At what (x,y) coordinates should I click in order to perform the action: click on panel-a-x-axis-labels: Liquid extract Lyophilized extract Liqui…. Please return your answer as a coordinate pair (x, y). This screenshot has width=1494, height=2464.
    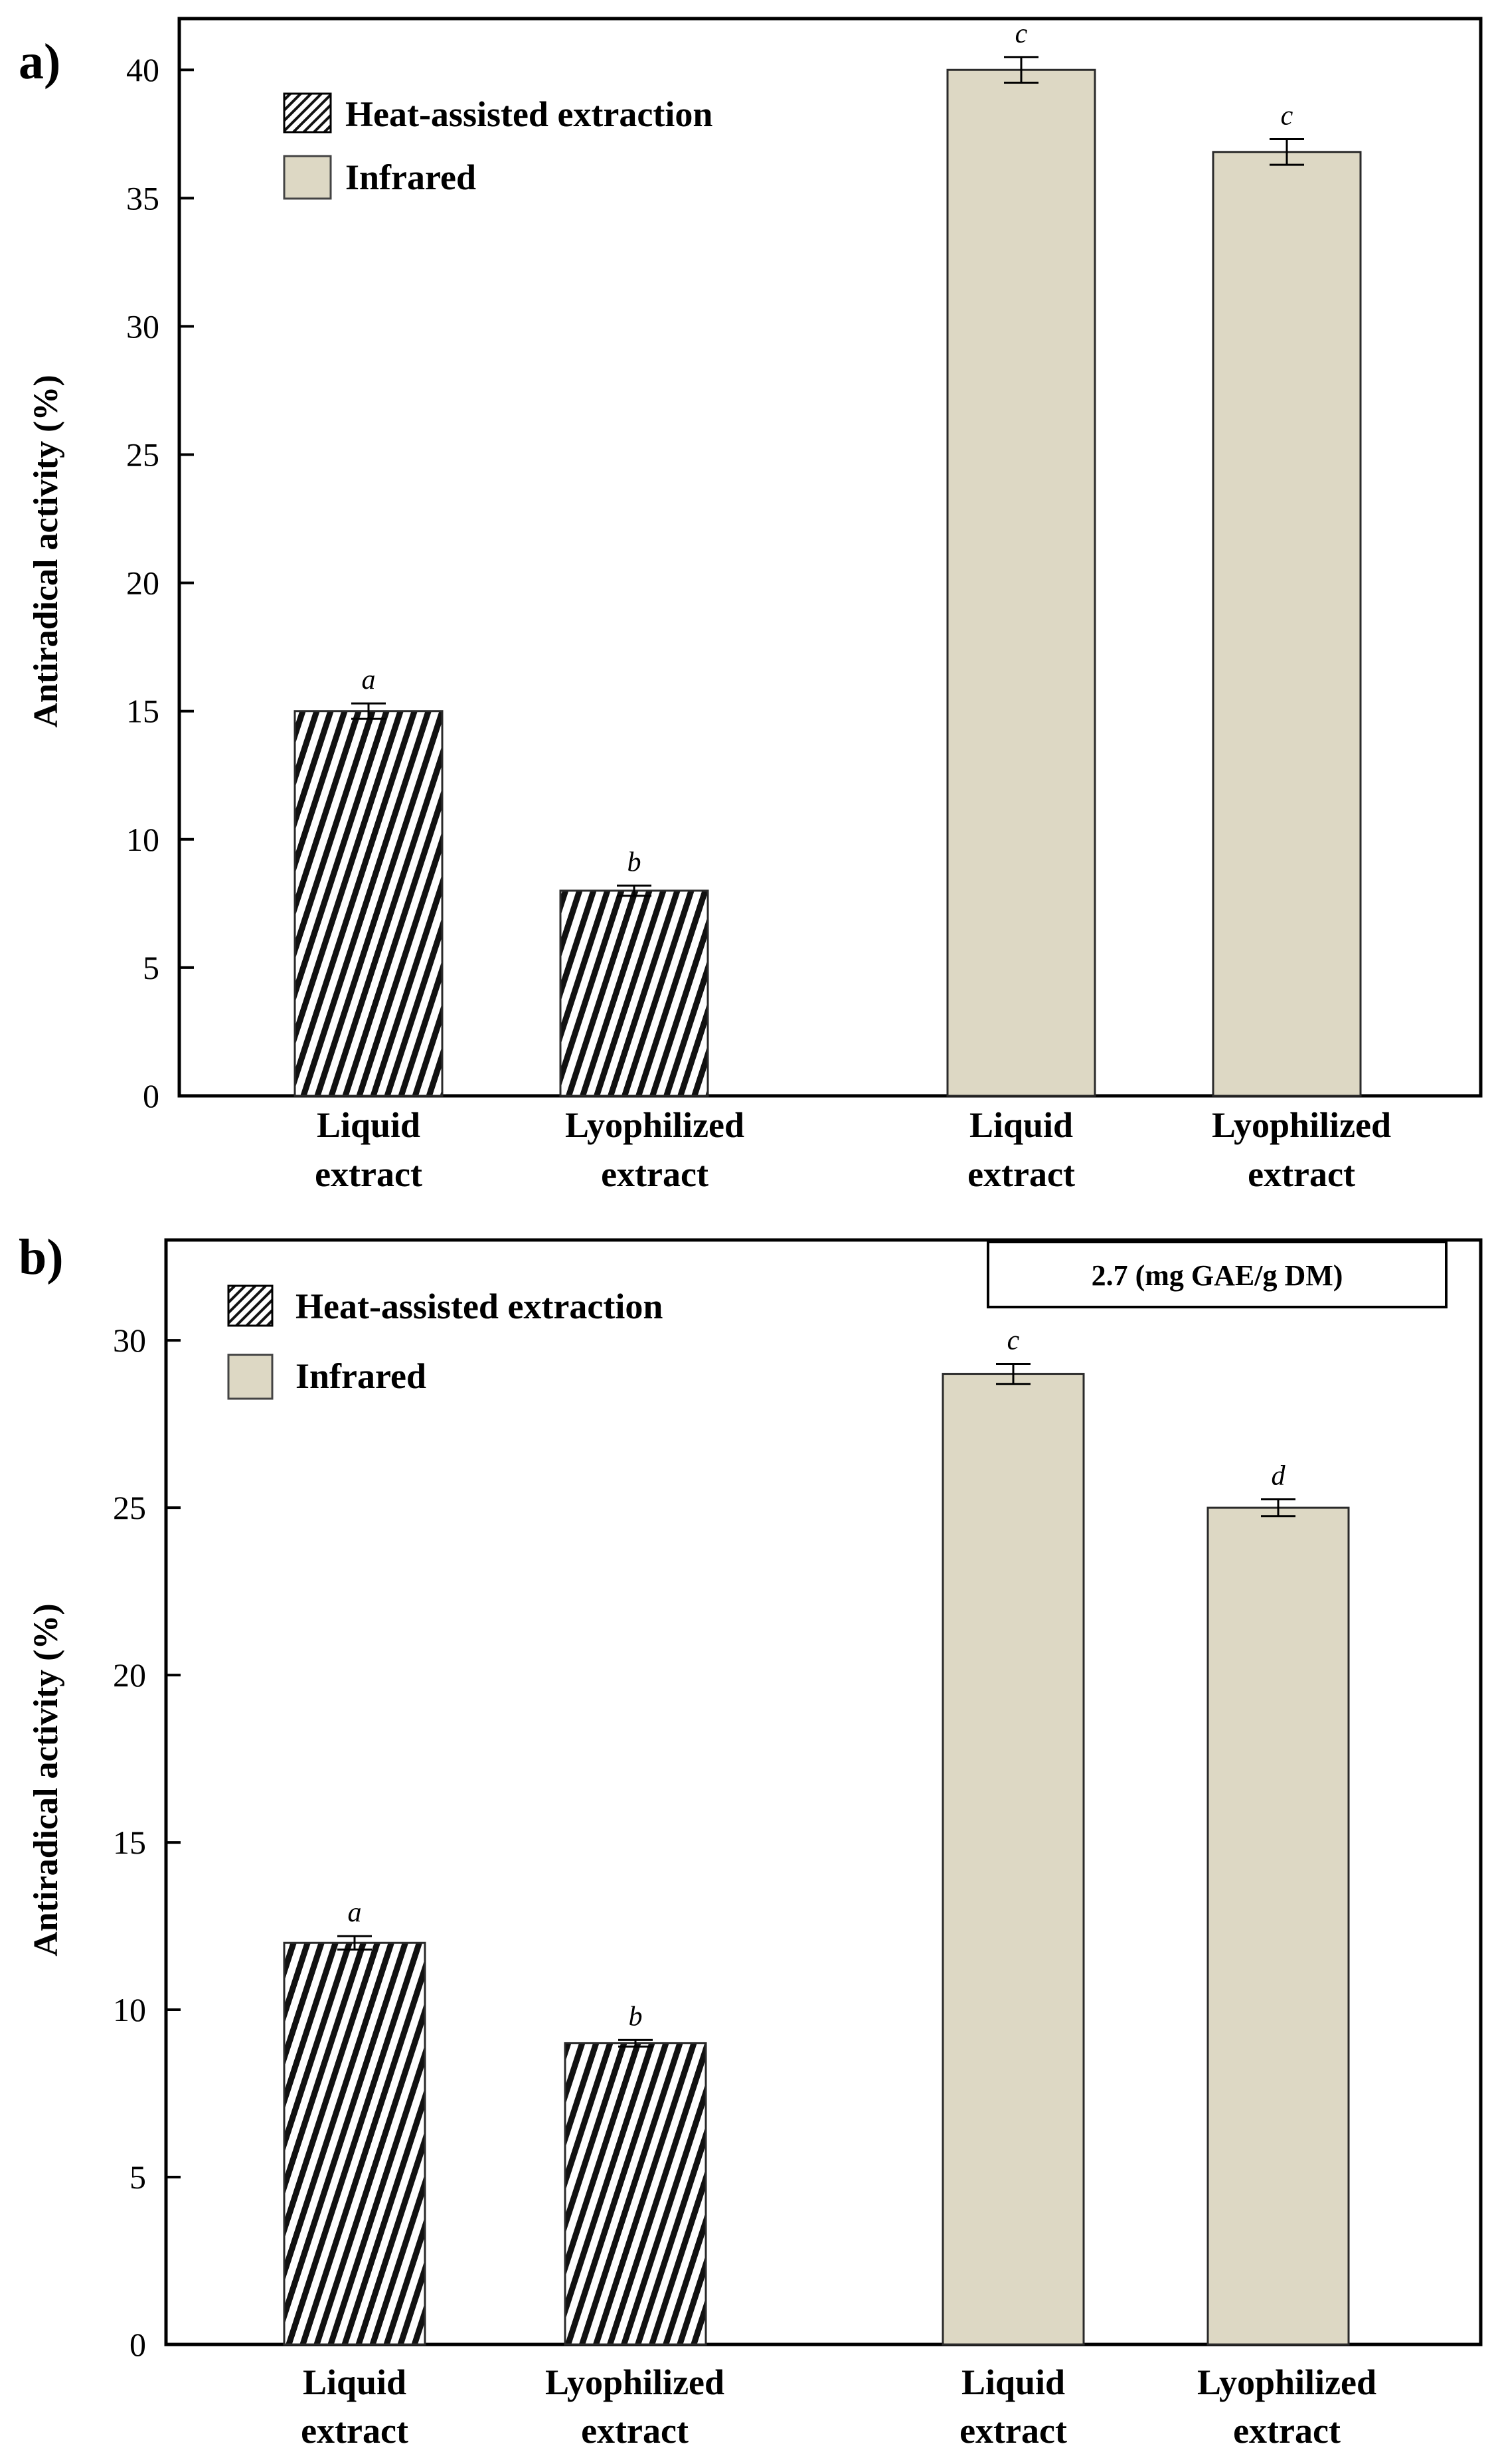
    Looking at the image, I should click on (853, 1149).